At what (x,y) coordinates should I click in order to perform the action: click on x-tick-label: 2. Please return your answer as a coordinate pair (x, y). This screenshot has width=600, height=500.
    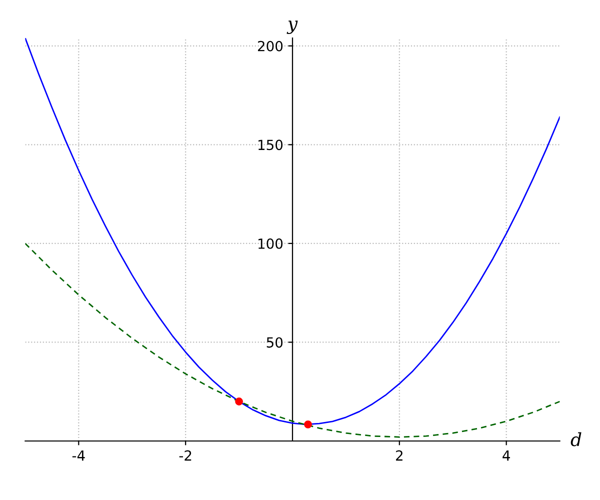
    Looking at the image, I should click on (399, 455).